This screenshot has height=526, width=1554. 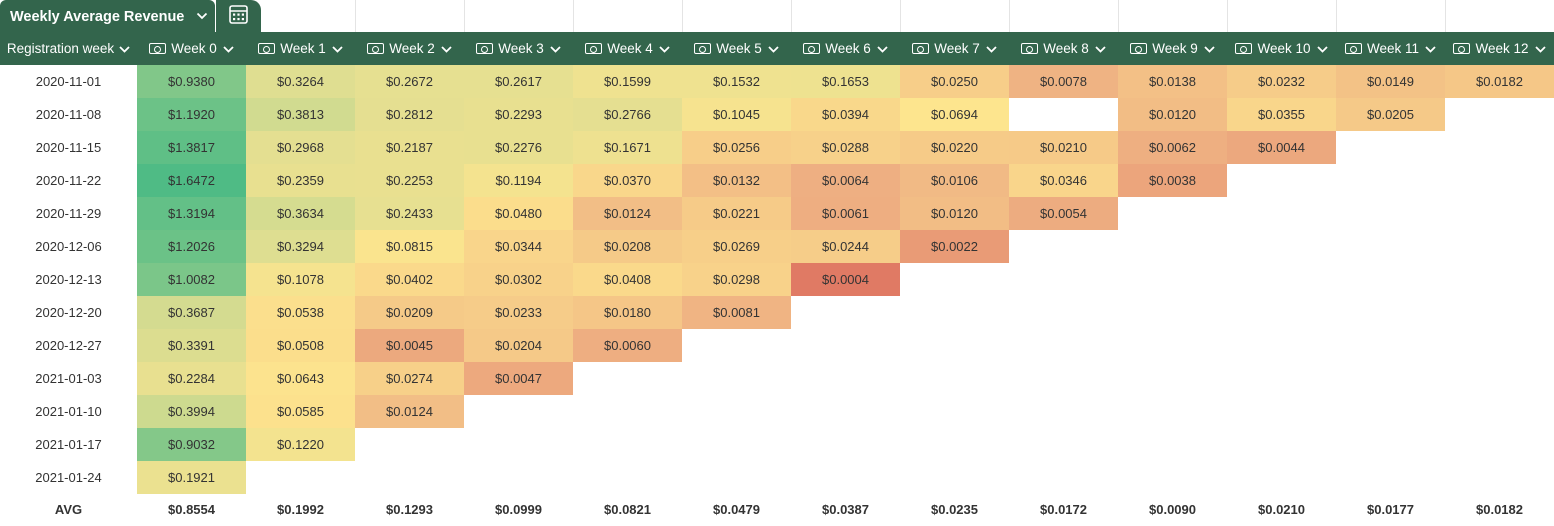 I want to click on revenue-cell: $0.0394, so click(x=845, y=114).